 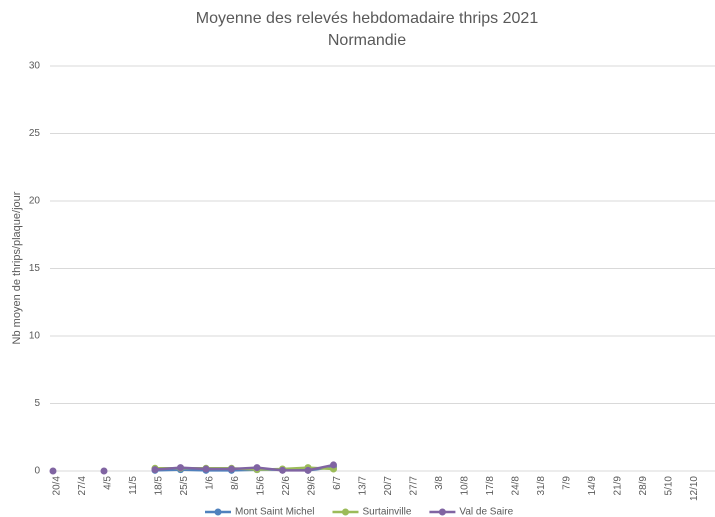 I want to click on y-tick-label: 0, so click(x=37, y=471).